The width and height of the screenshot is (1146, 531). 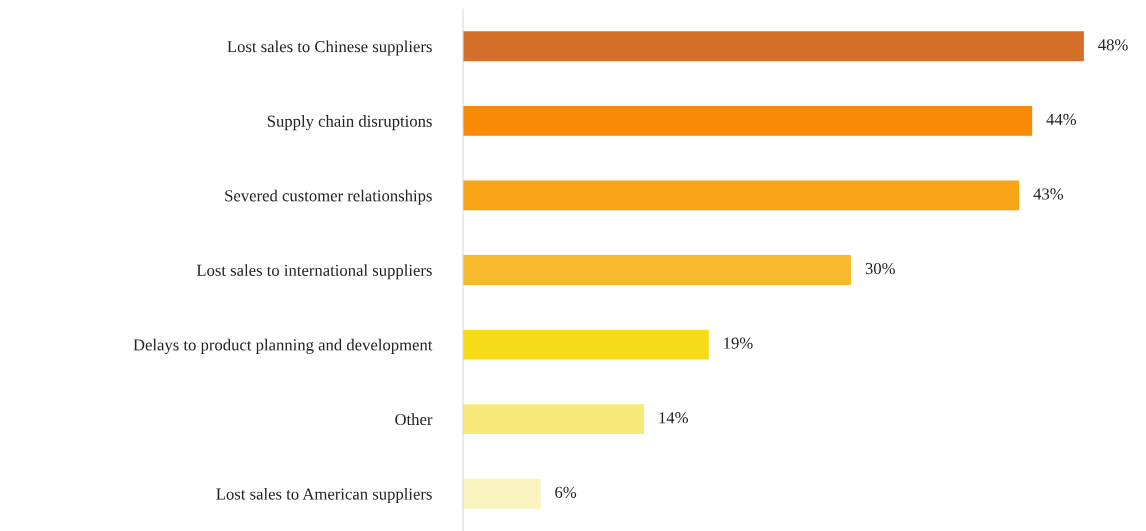 What do you see at coordinates (1048, 194) in the screenshot?
I see `data-label: 43%` at bounding box center [1048, 194].